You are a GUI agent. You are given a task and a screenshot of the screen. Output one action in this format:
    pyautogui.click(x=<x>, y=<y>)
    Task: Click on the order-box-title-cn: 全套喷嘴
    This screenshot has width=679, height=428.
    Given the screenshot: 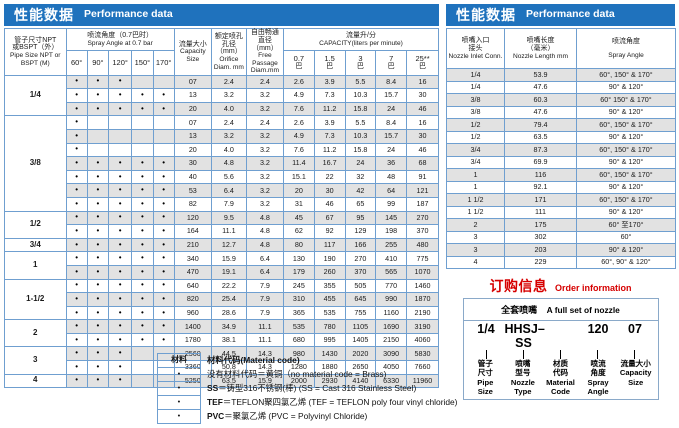 What is the action you would take?
    pyautogui.click(x=519, y=310)
    